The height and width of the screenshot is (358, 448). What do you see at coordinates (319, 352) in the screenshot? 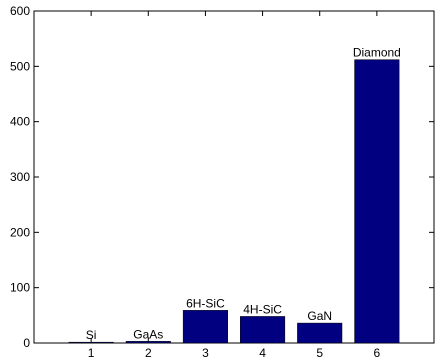
I see `x-tick-label: 5` at bounding box center [319, 352].